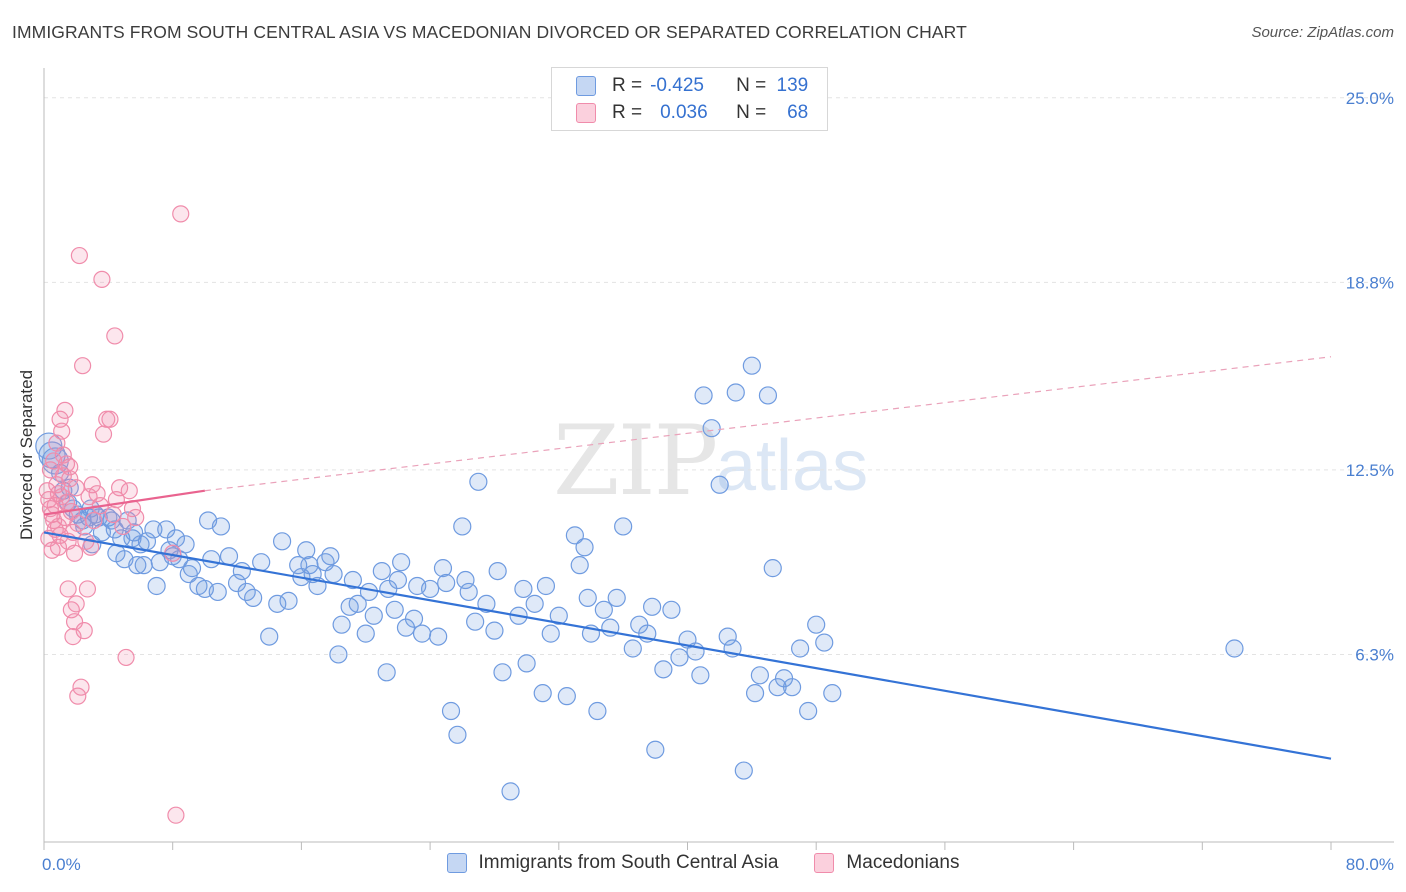  I want to click on legend-n-value: 139, so click(792, 85).